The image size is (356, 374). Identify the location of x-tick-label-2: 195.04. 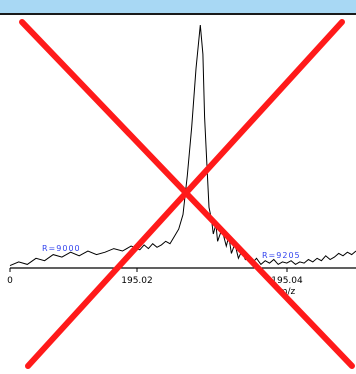
(287, 281).